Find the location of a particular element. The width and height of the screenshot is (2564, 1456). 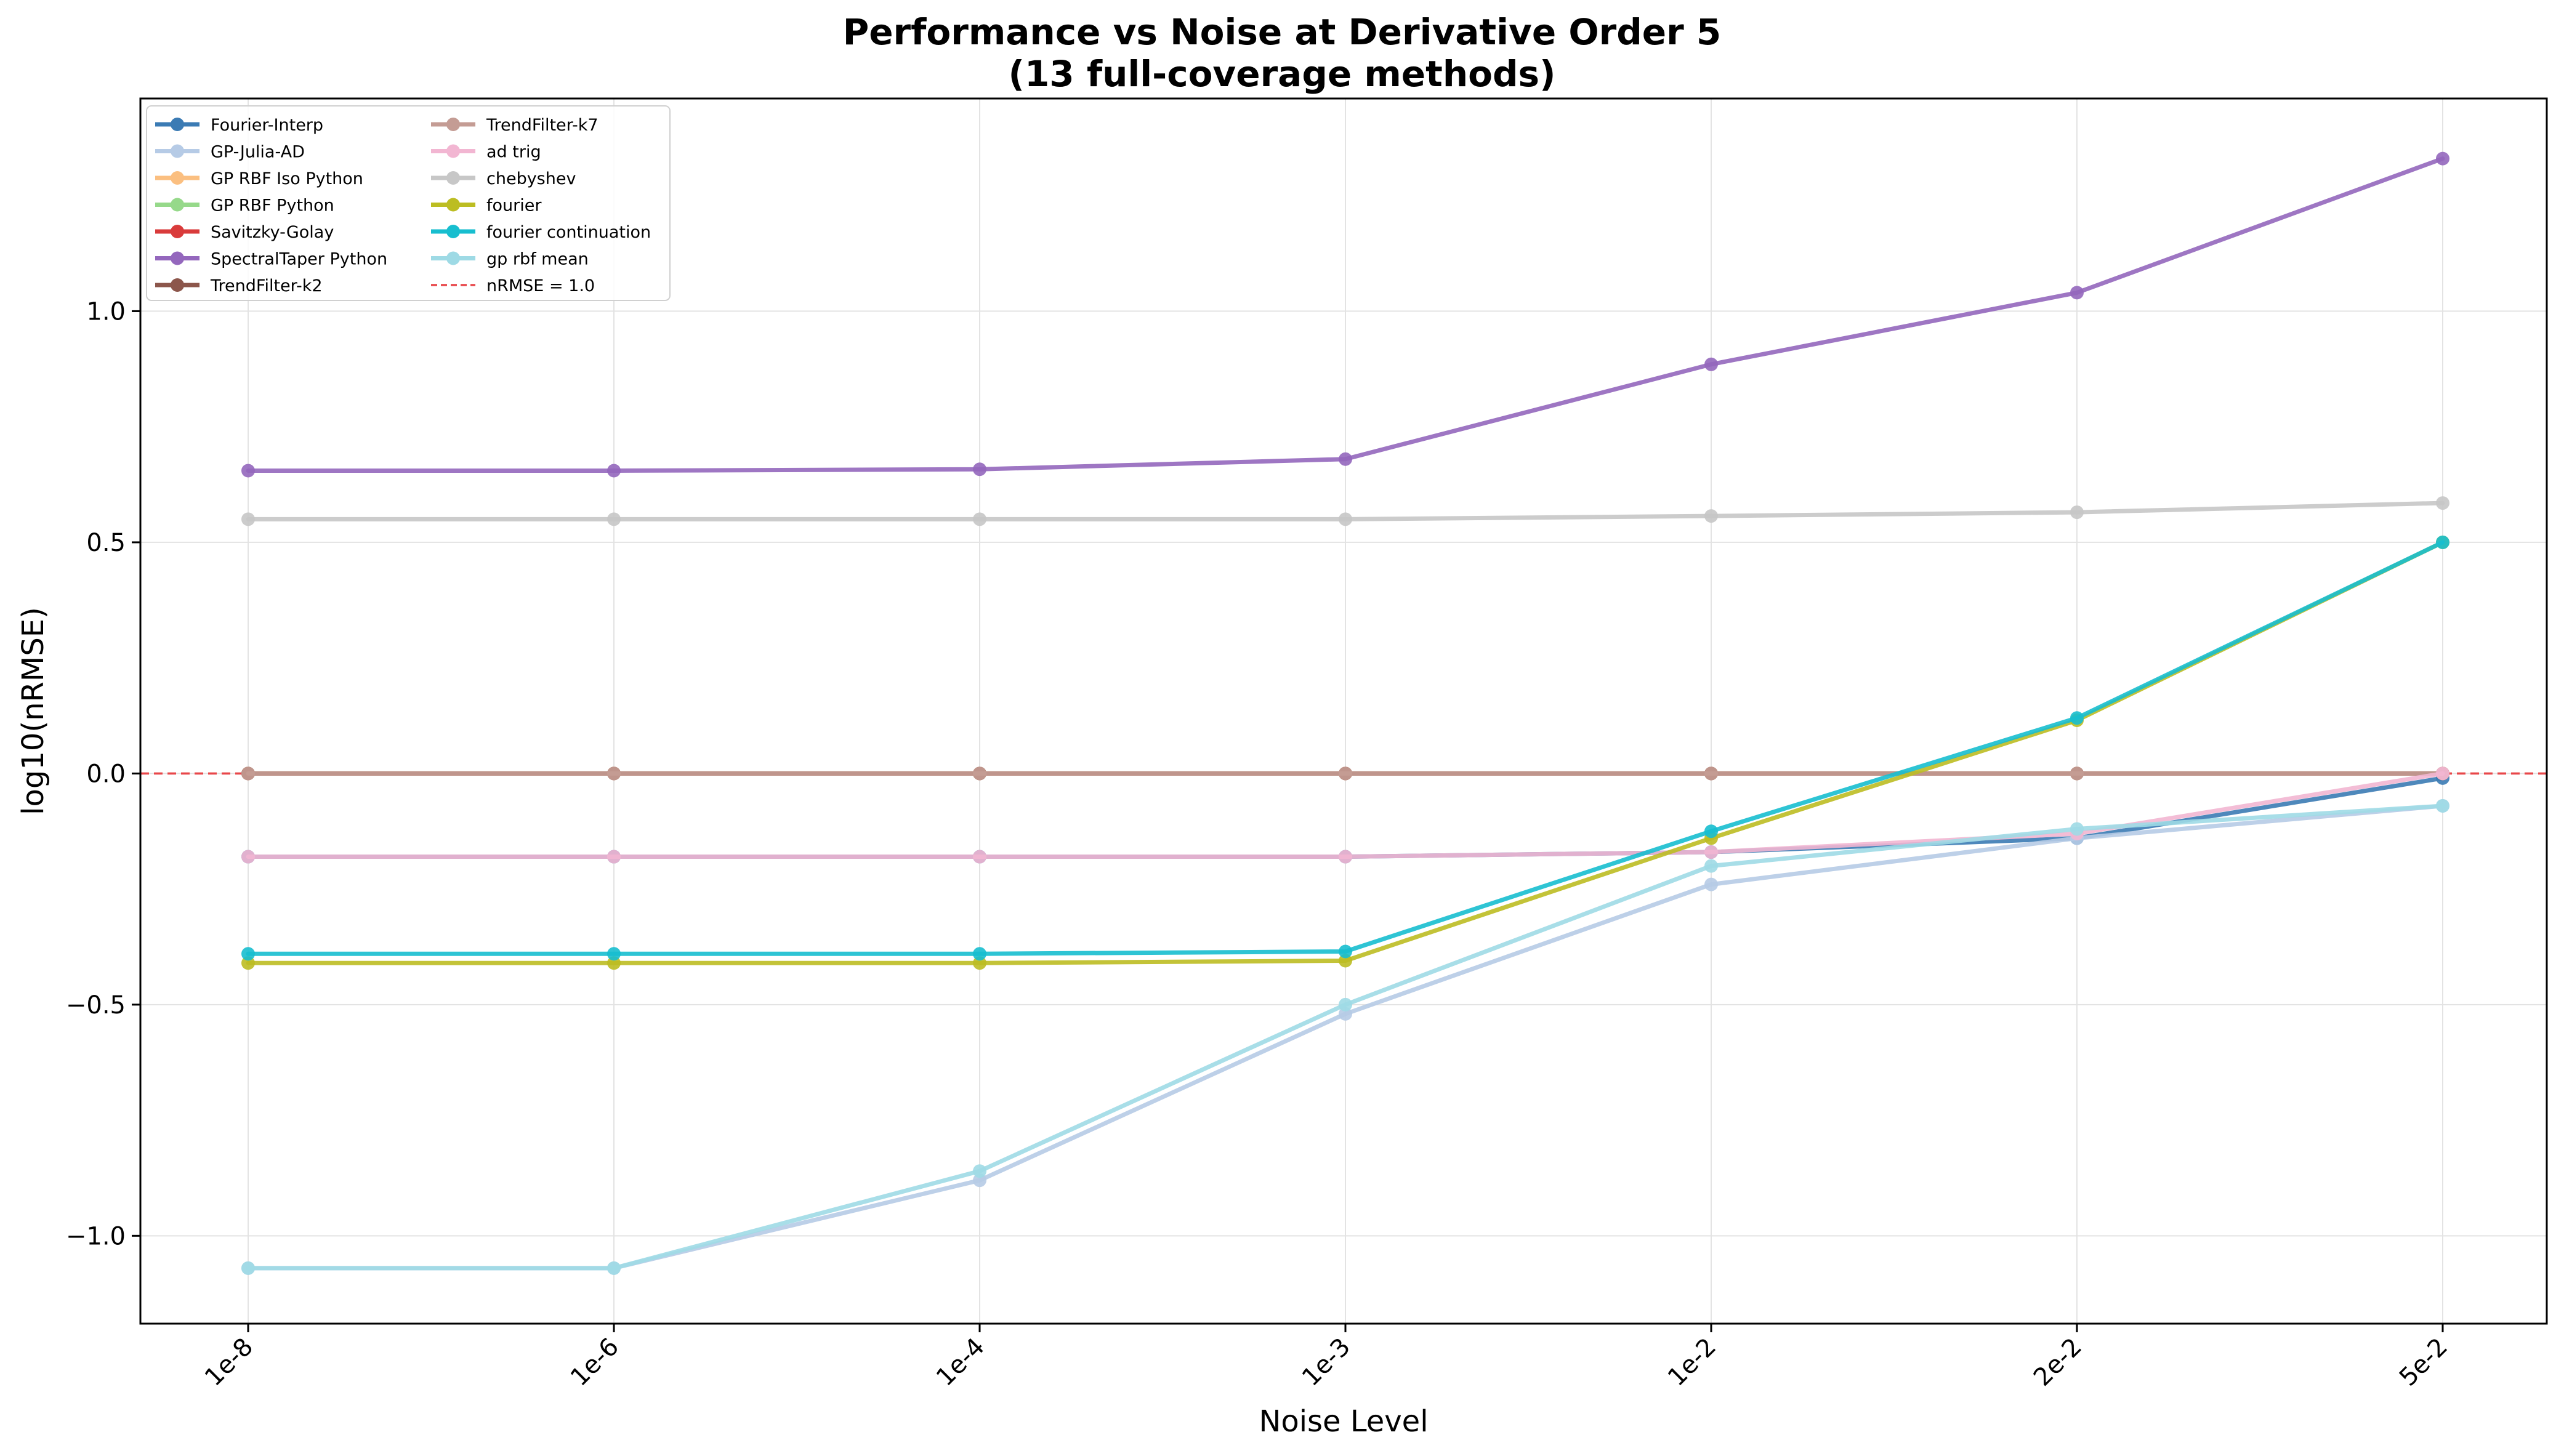

x-axis-label: Noise Level is located at coordinates (1343, 1422).